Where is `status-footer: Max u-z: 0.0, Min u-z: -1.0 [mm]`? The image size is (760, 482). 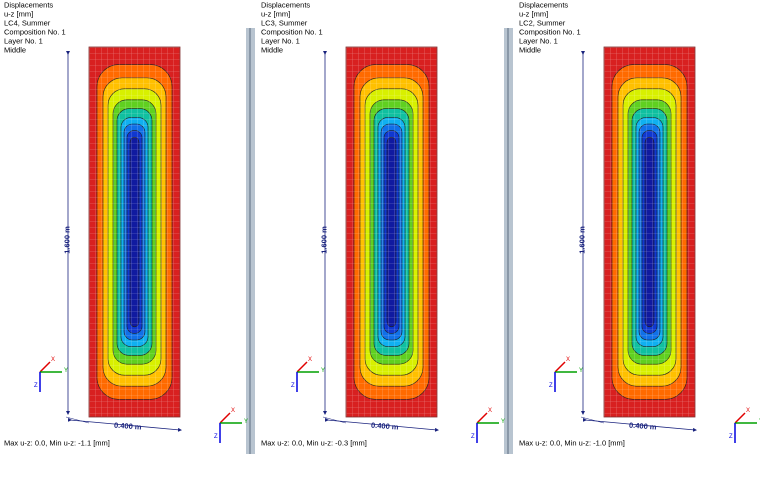 status-footer: Max u-z: 0.0, Min u-z: -1.0 [mm] is located at coordinates (572, 443).